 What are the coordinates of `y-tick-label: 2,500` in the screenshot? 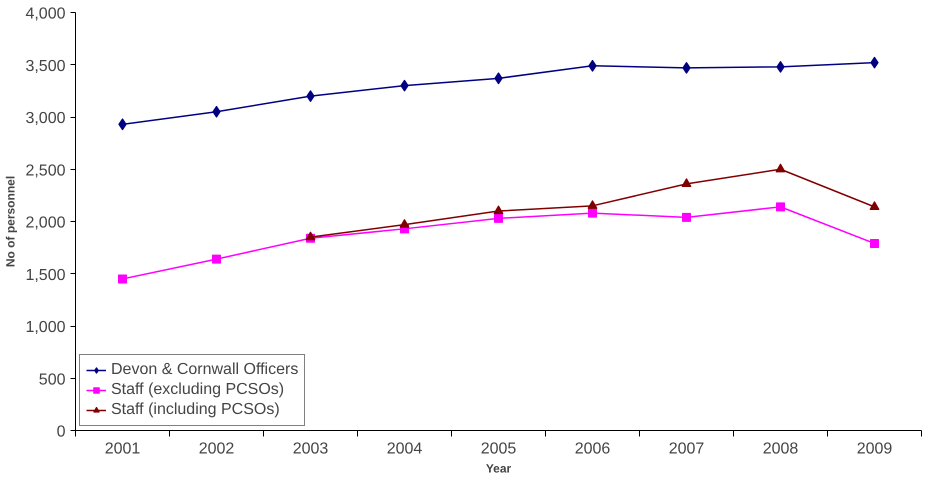 It's located at (45, 171).